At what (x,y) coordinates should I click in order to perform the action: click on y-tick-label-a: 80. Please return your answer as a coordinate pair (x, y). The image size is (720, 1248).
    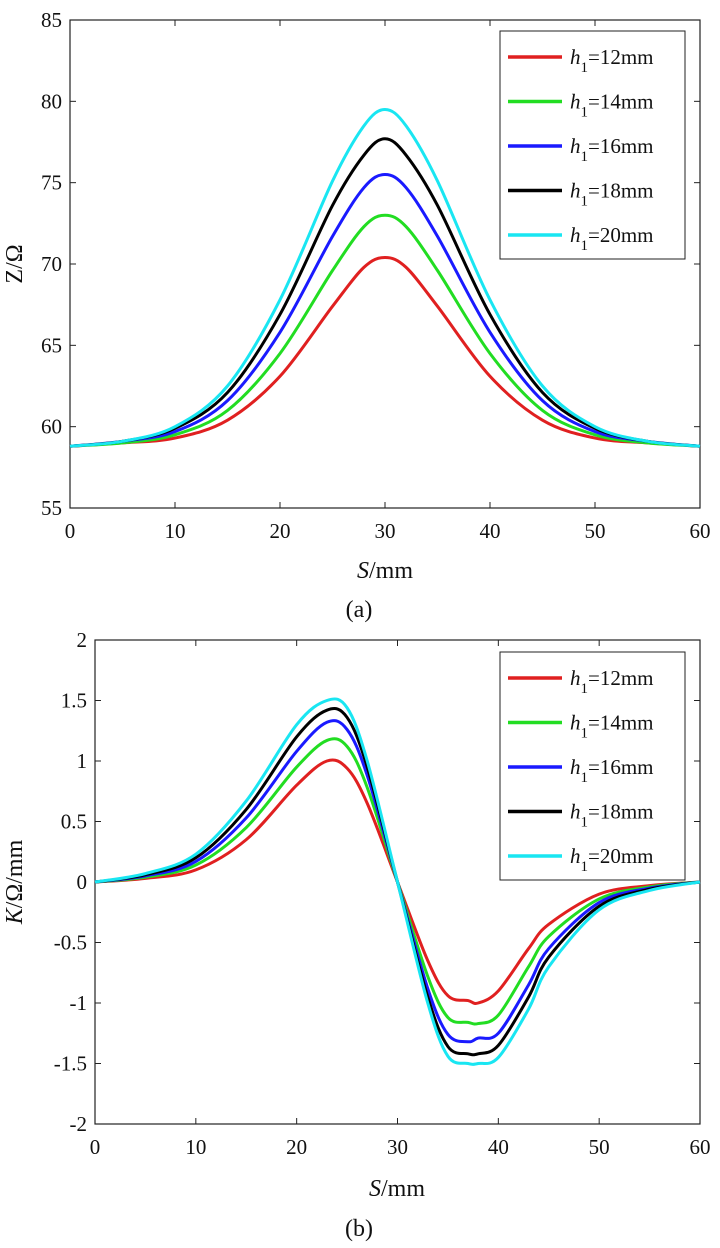
    Looking at the image, I should click on (51, 101).